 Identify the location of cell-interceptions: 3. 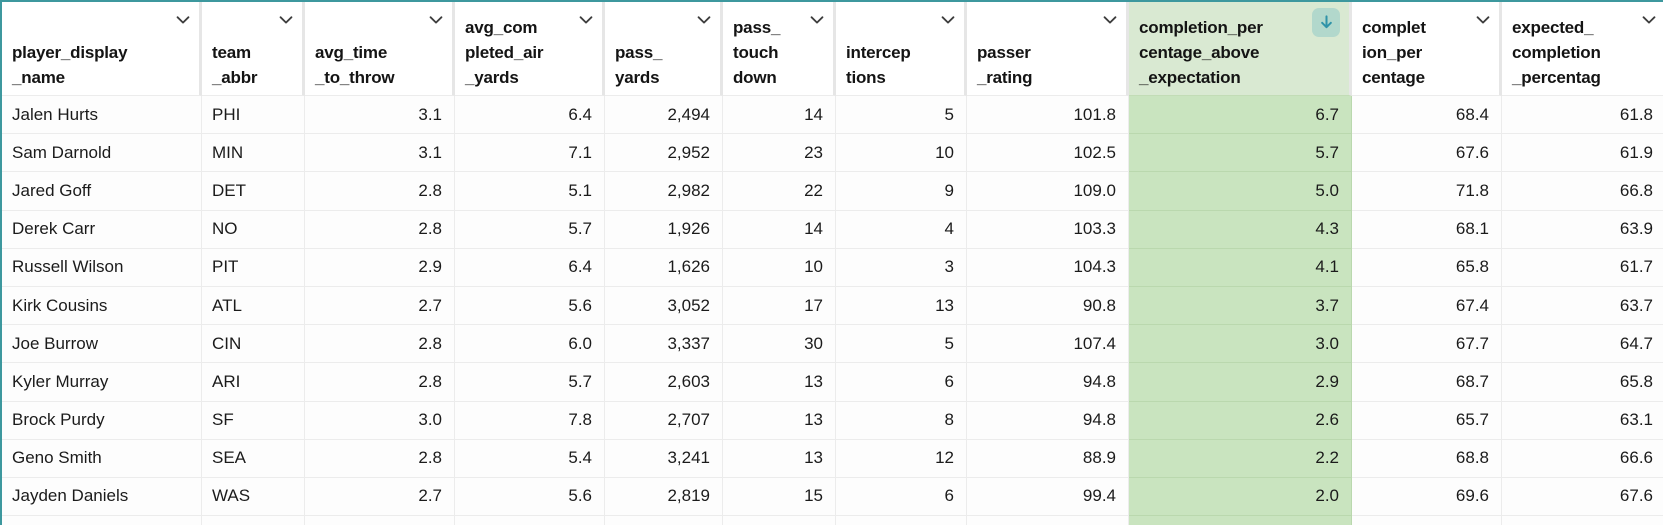
(901, 267).